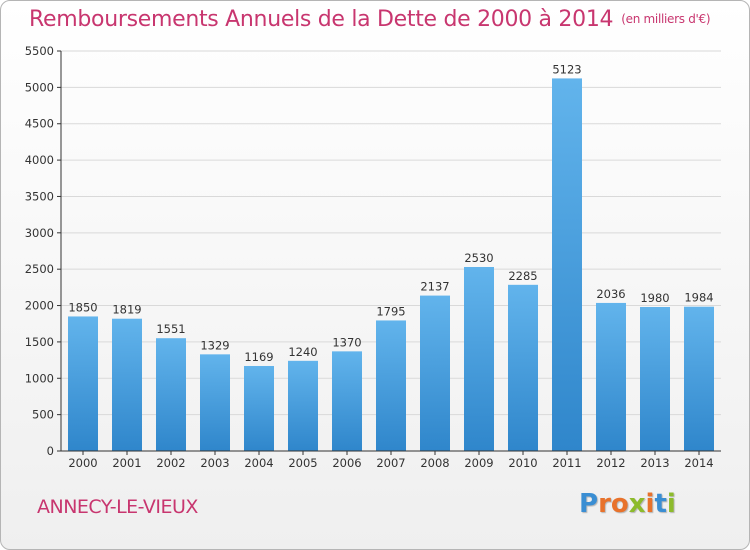 The width and height of the screenshot is (750, 550). What do you see at coordinates (698, 463) in the screenshot?
I see `x-tick-label-2014: 2014` at bounding box center [698, 463].